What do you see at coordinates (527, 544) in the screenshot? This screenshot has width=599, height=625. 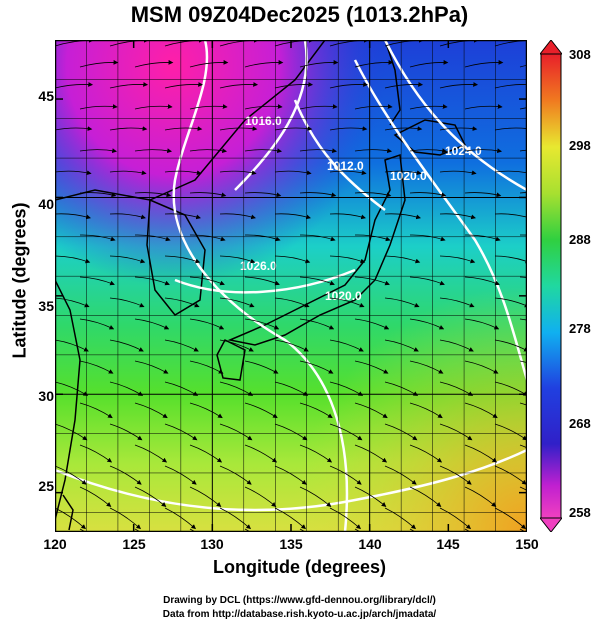 I see `x-tick-label: 150` at bounding box center [527, 544].